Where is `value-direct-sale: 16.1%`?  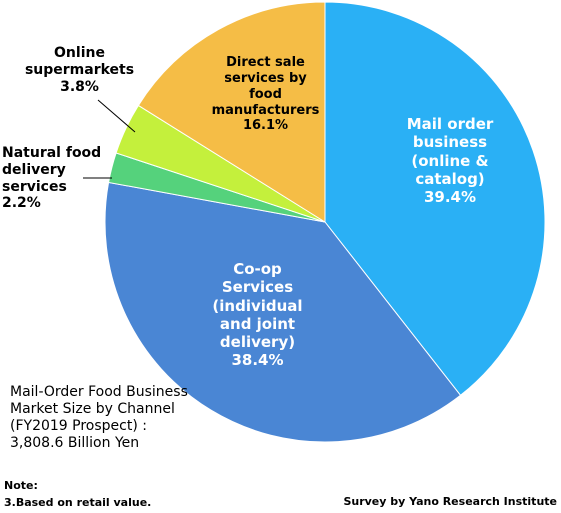 value-direct-sale: 16.1% is located at coordinates (265, 126).